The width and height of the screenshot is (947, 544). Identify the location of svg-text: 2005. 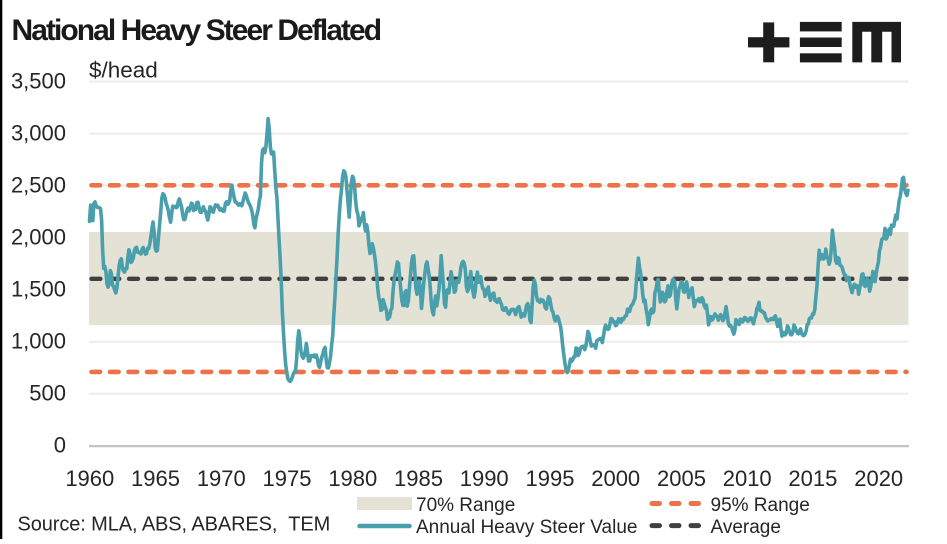
(681, 478).